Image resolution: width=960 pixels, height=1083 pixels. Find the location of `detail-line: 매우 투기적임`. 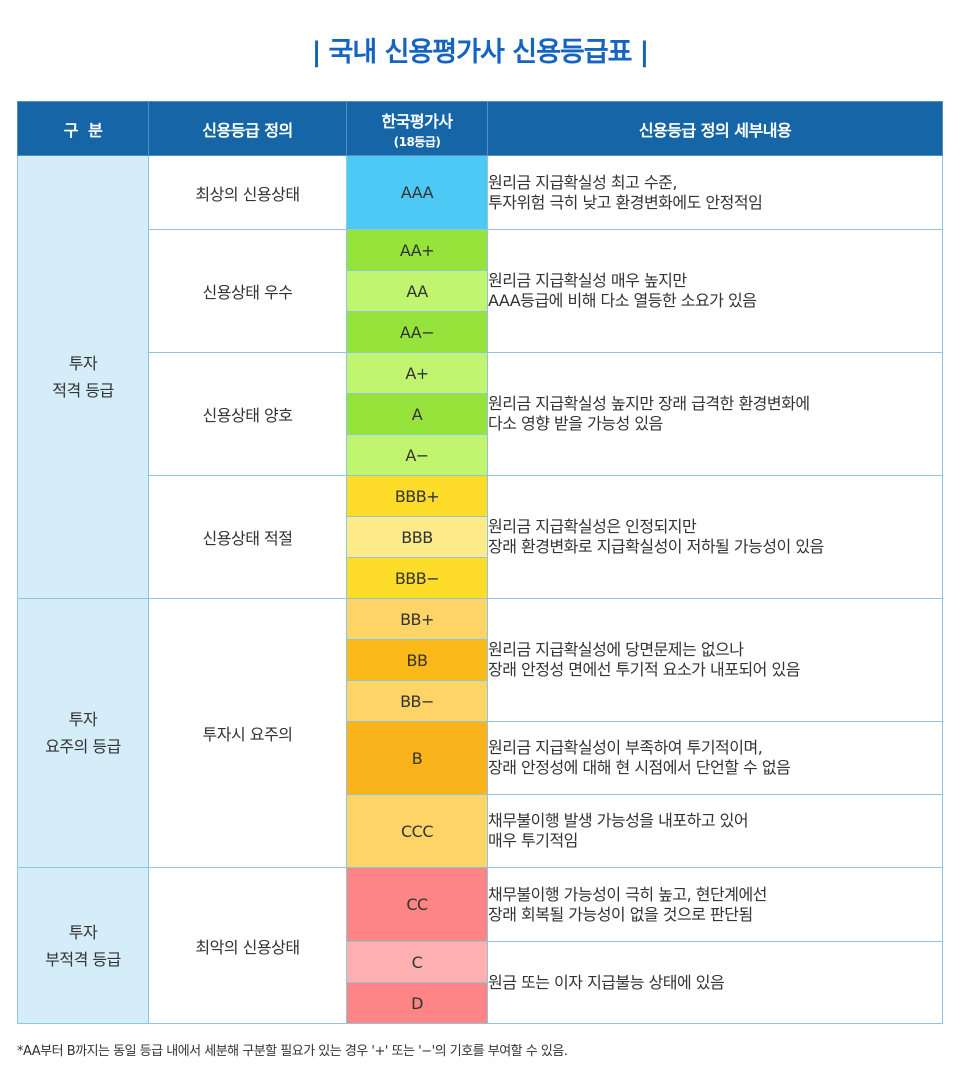

detail-line: 매우 투기적임 is located at coordinates (533, 840).